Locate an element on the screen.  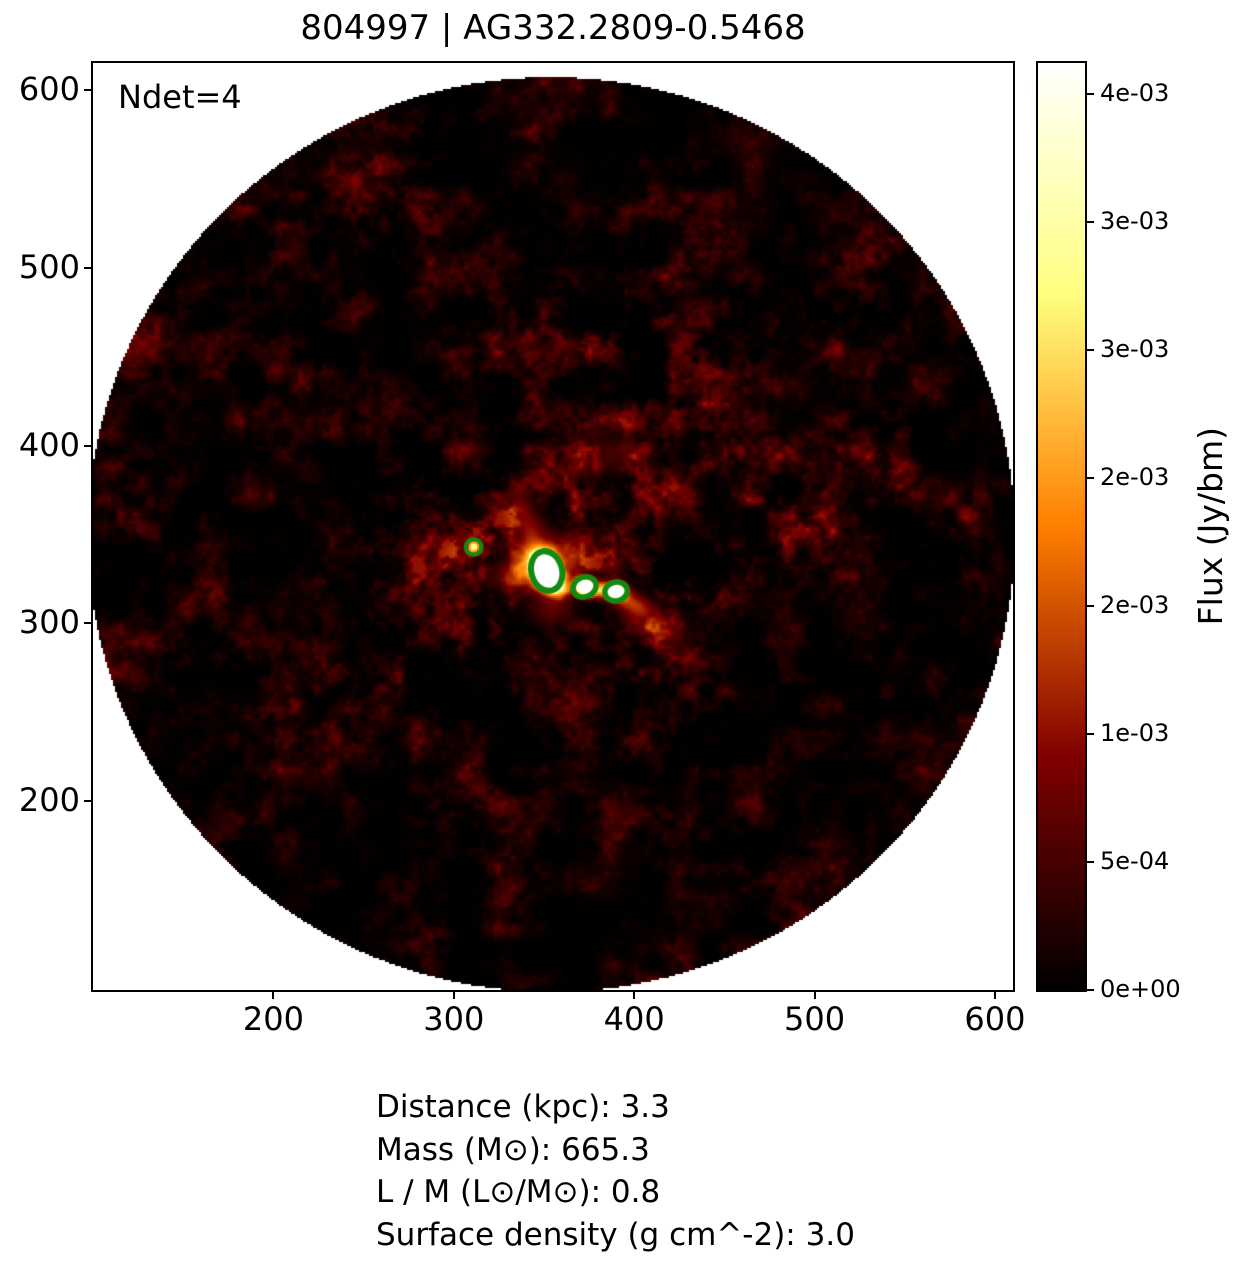
x-tick-label: 500 is located at coordinates (815, 1019).